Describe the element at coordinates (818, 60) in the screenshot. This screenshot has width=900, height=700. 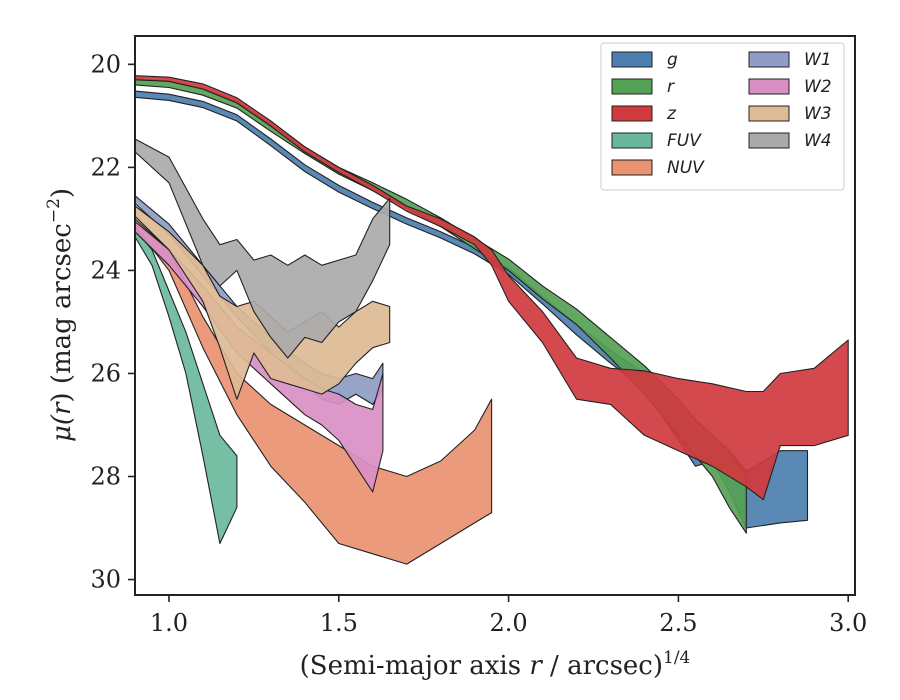
I see `legend-label-w1: W1` at that location.